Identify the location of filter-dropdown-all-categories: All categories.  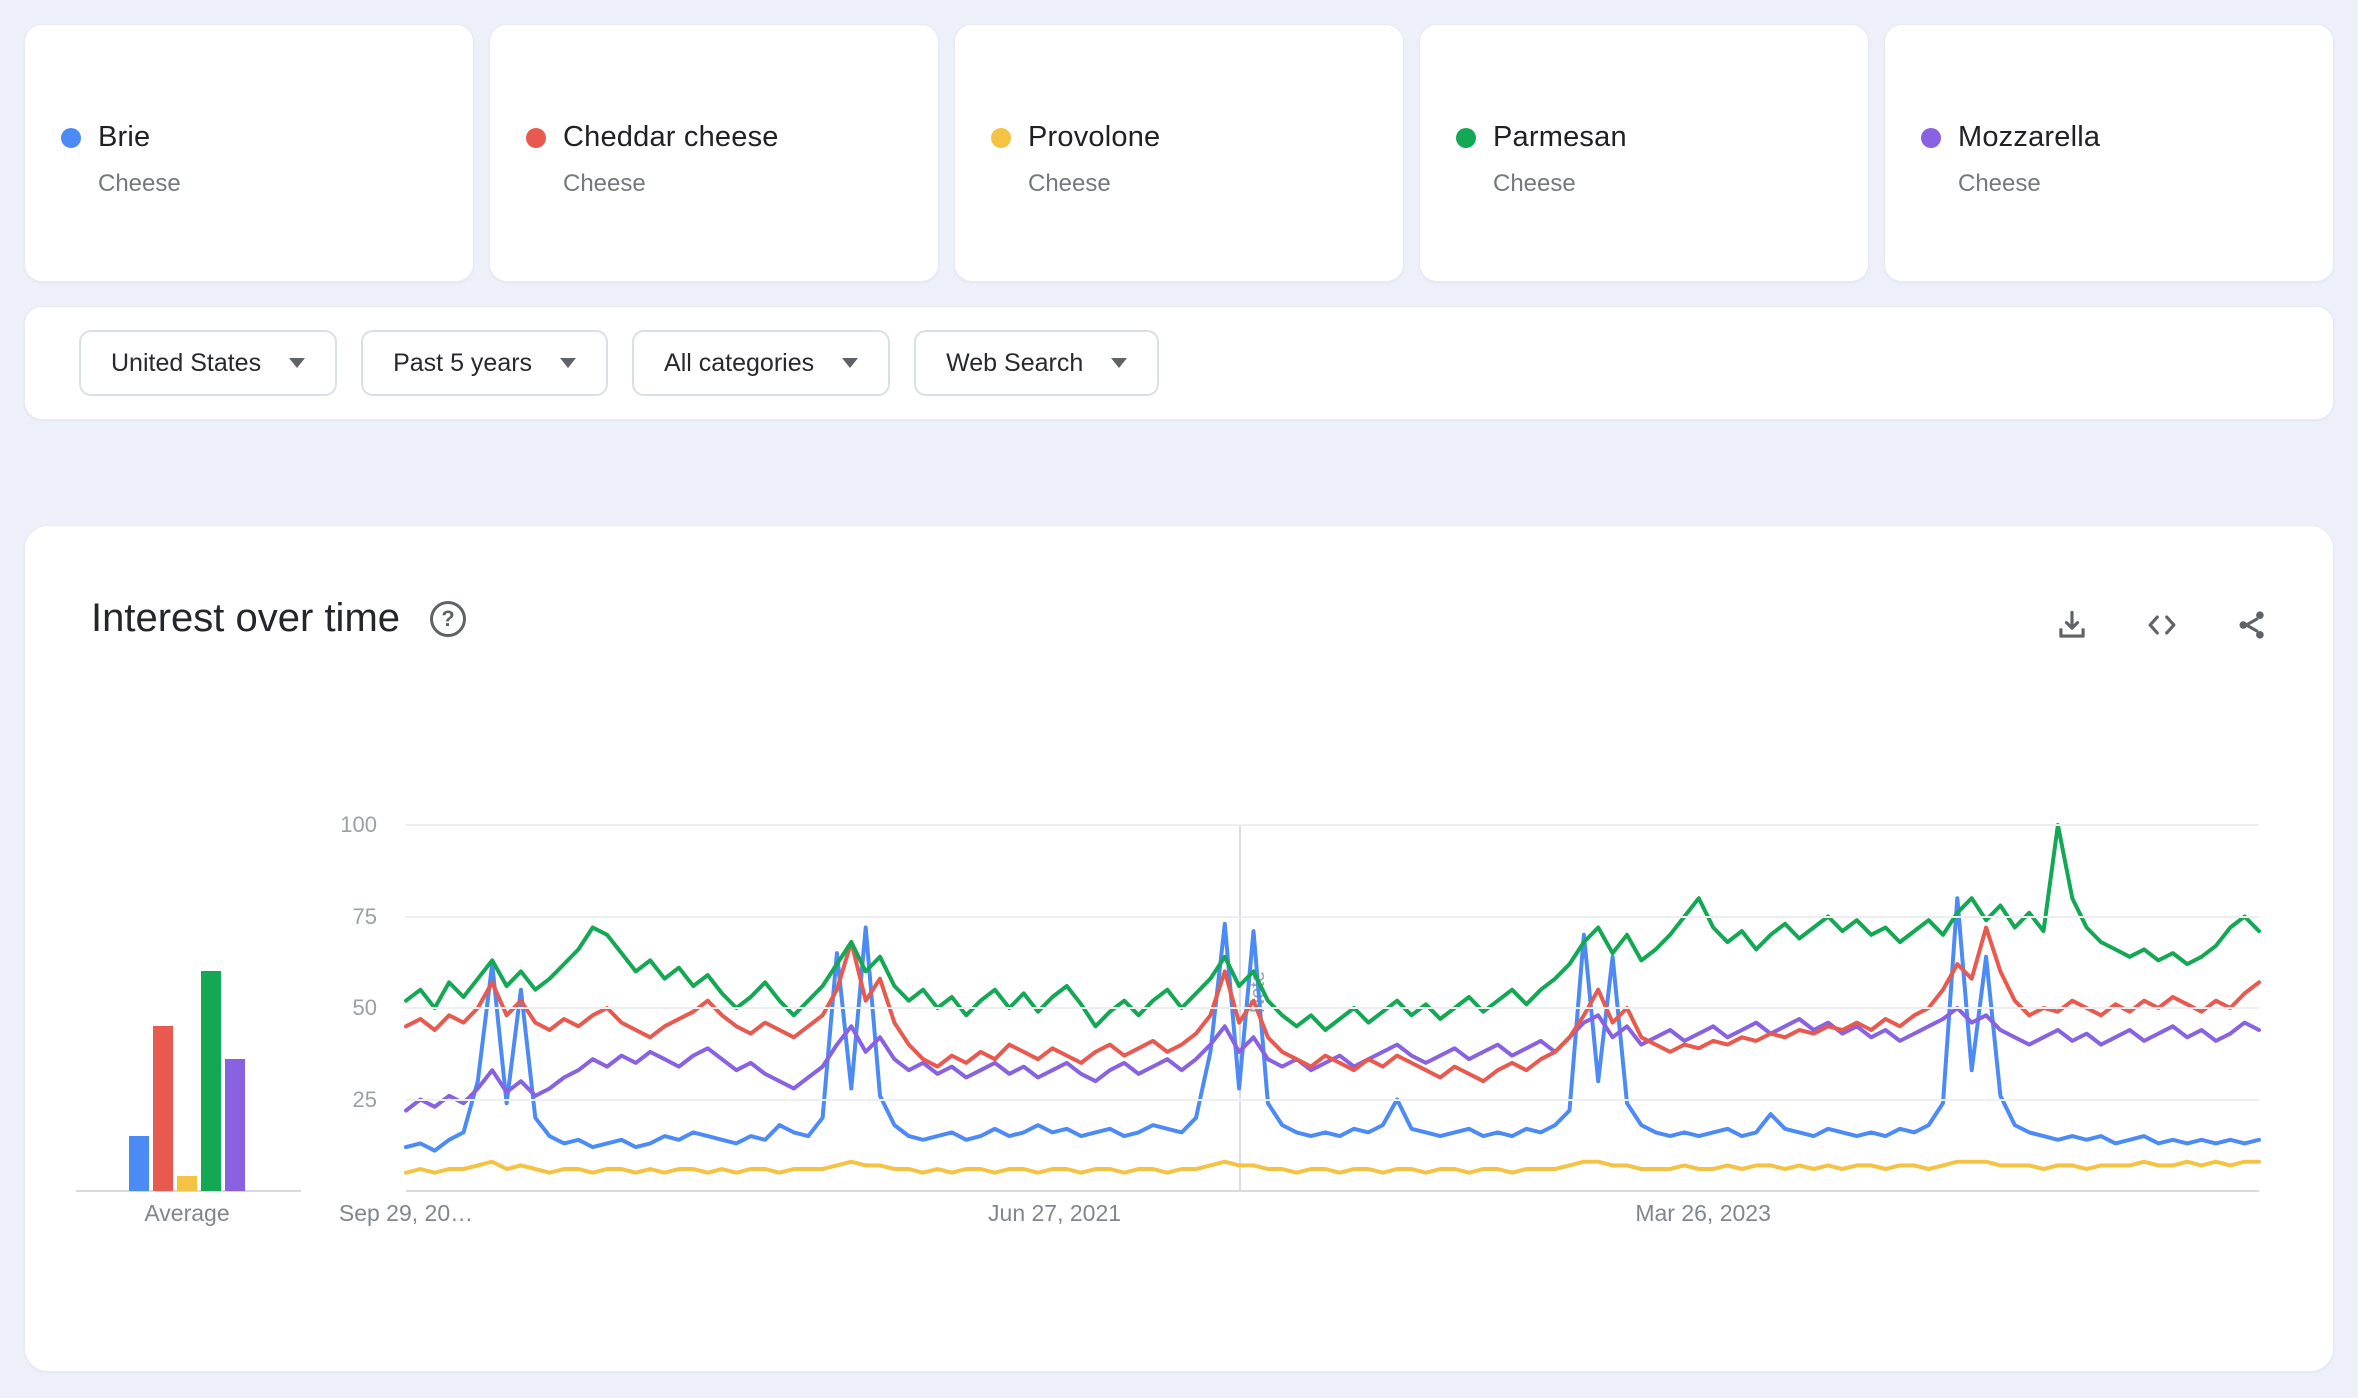
(761, 363).